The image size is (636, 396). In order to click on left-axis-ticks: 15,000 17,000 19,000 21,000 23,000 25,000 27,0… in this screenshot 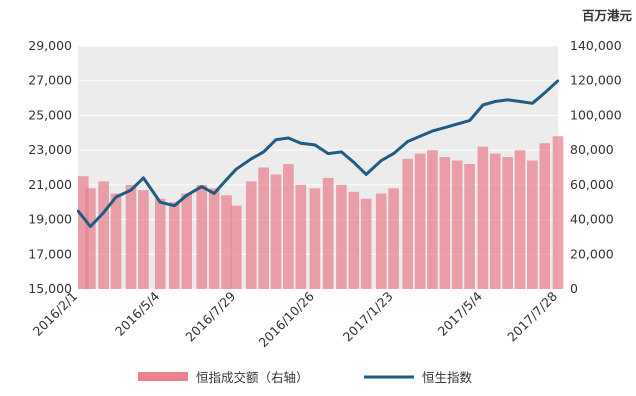, I will do `click(50, 167)`.